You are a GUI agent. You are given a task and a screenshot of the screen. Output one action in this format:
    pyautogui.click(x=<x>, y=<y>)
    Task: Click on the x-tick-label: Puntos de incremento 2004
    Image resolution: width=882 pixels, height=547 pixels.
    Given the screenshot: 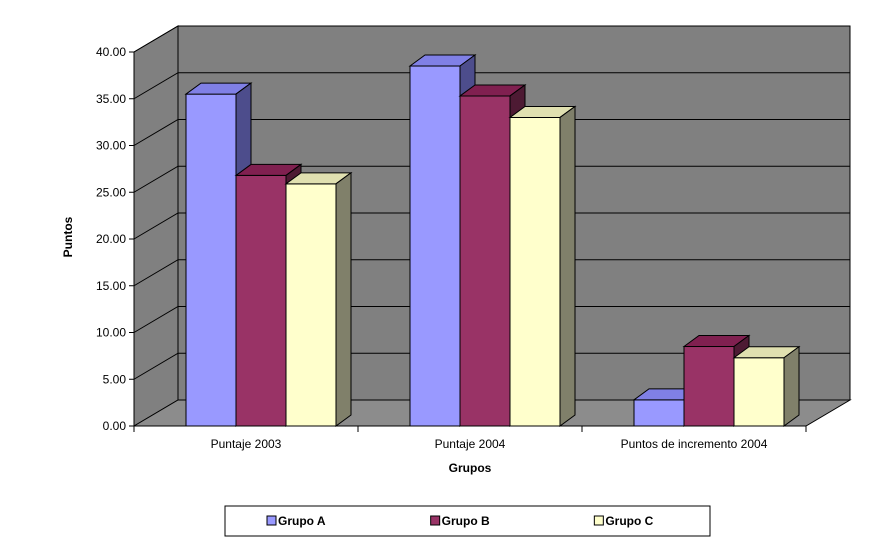 What is the action you would take?
    pyautogui.click(x=694, y=444)
    